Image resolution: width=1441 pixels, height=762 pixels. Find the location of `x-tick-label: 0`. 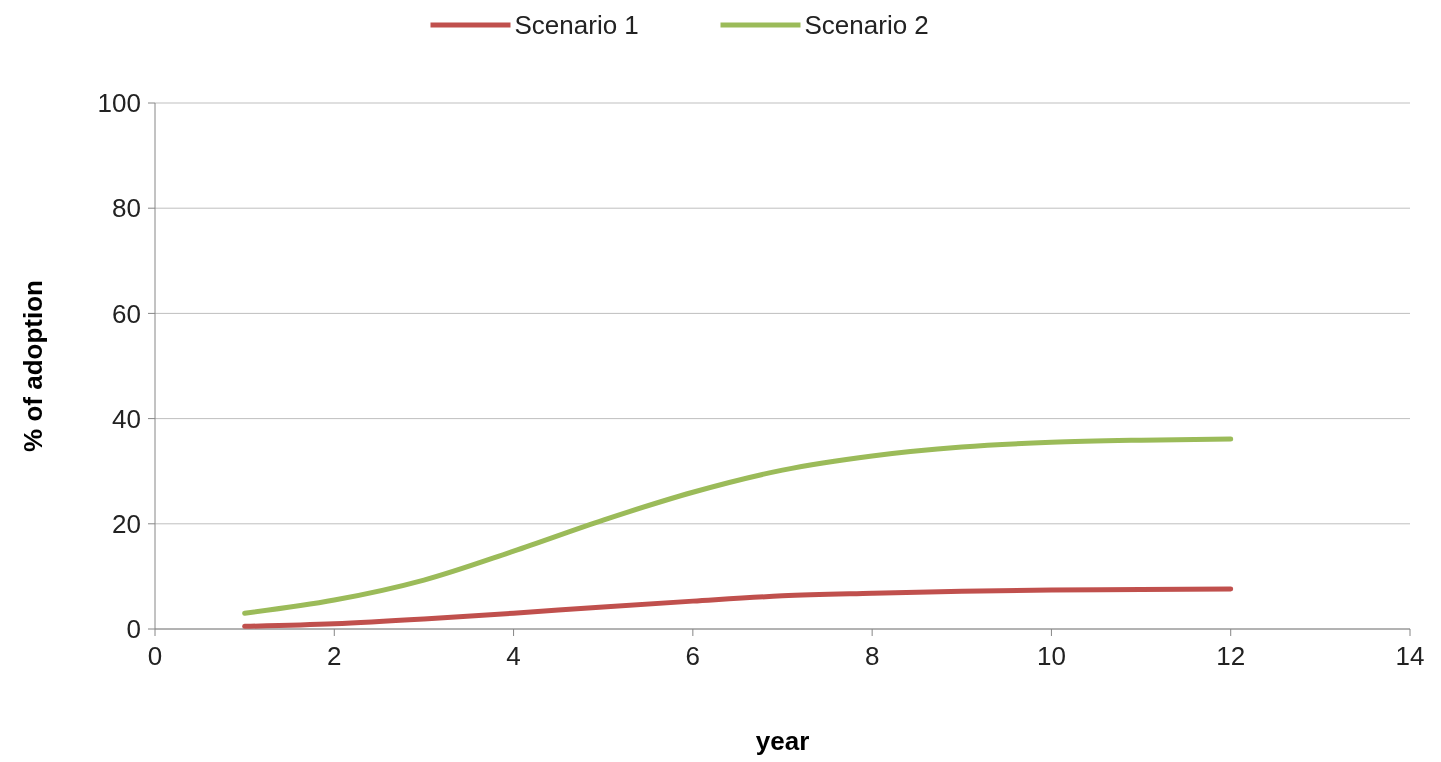

x-tick-label: 0 is located at coordinates (155, 656).